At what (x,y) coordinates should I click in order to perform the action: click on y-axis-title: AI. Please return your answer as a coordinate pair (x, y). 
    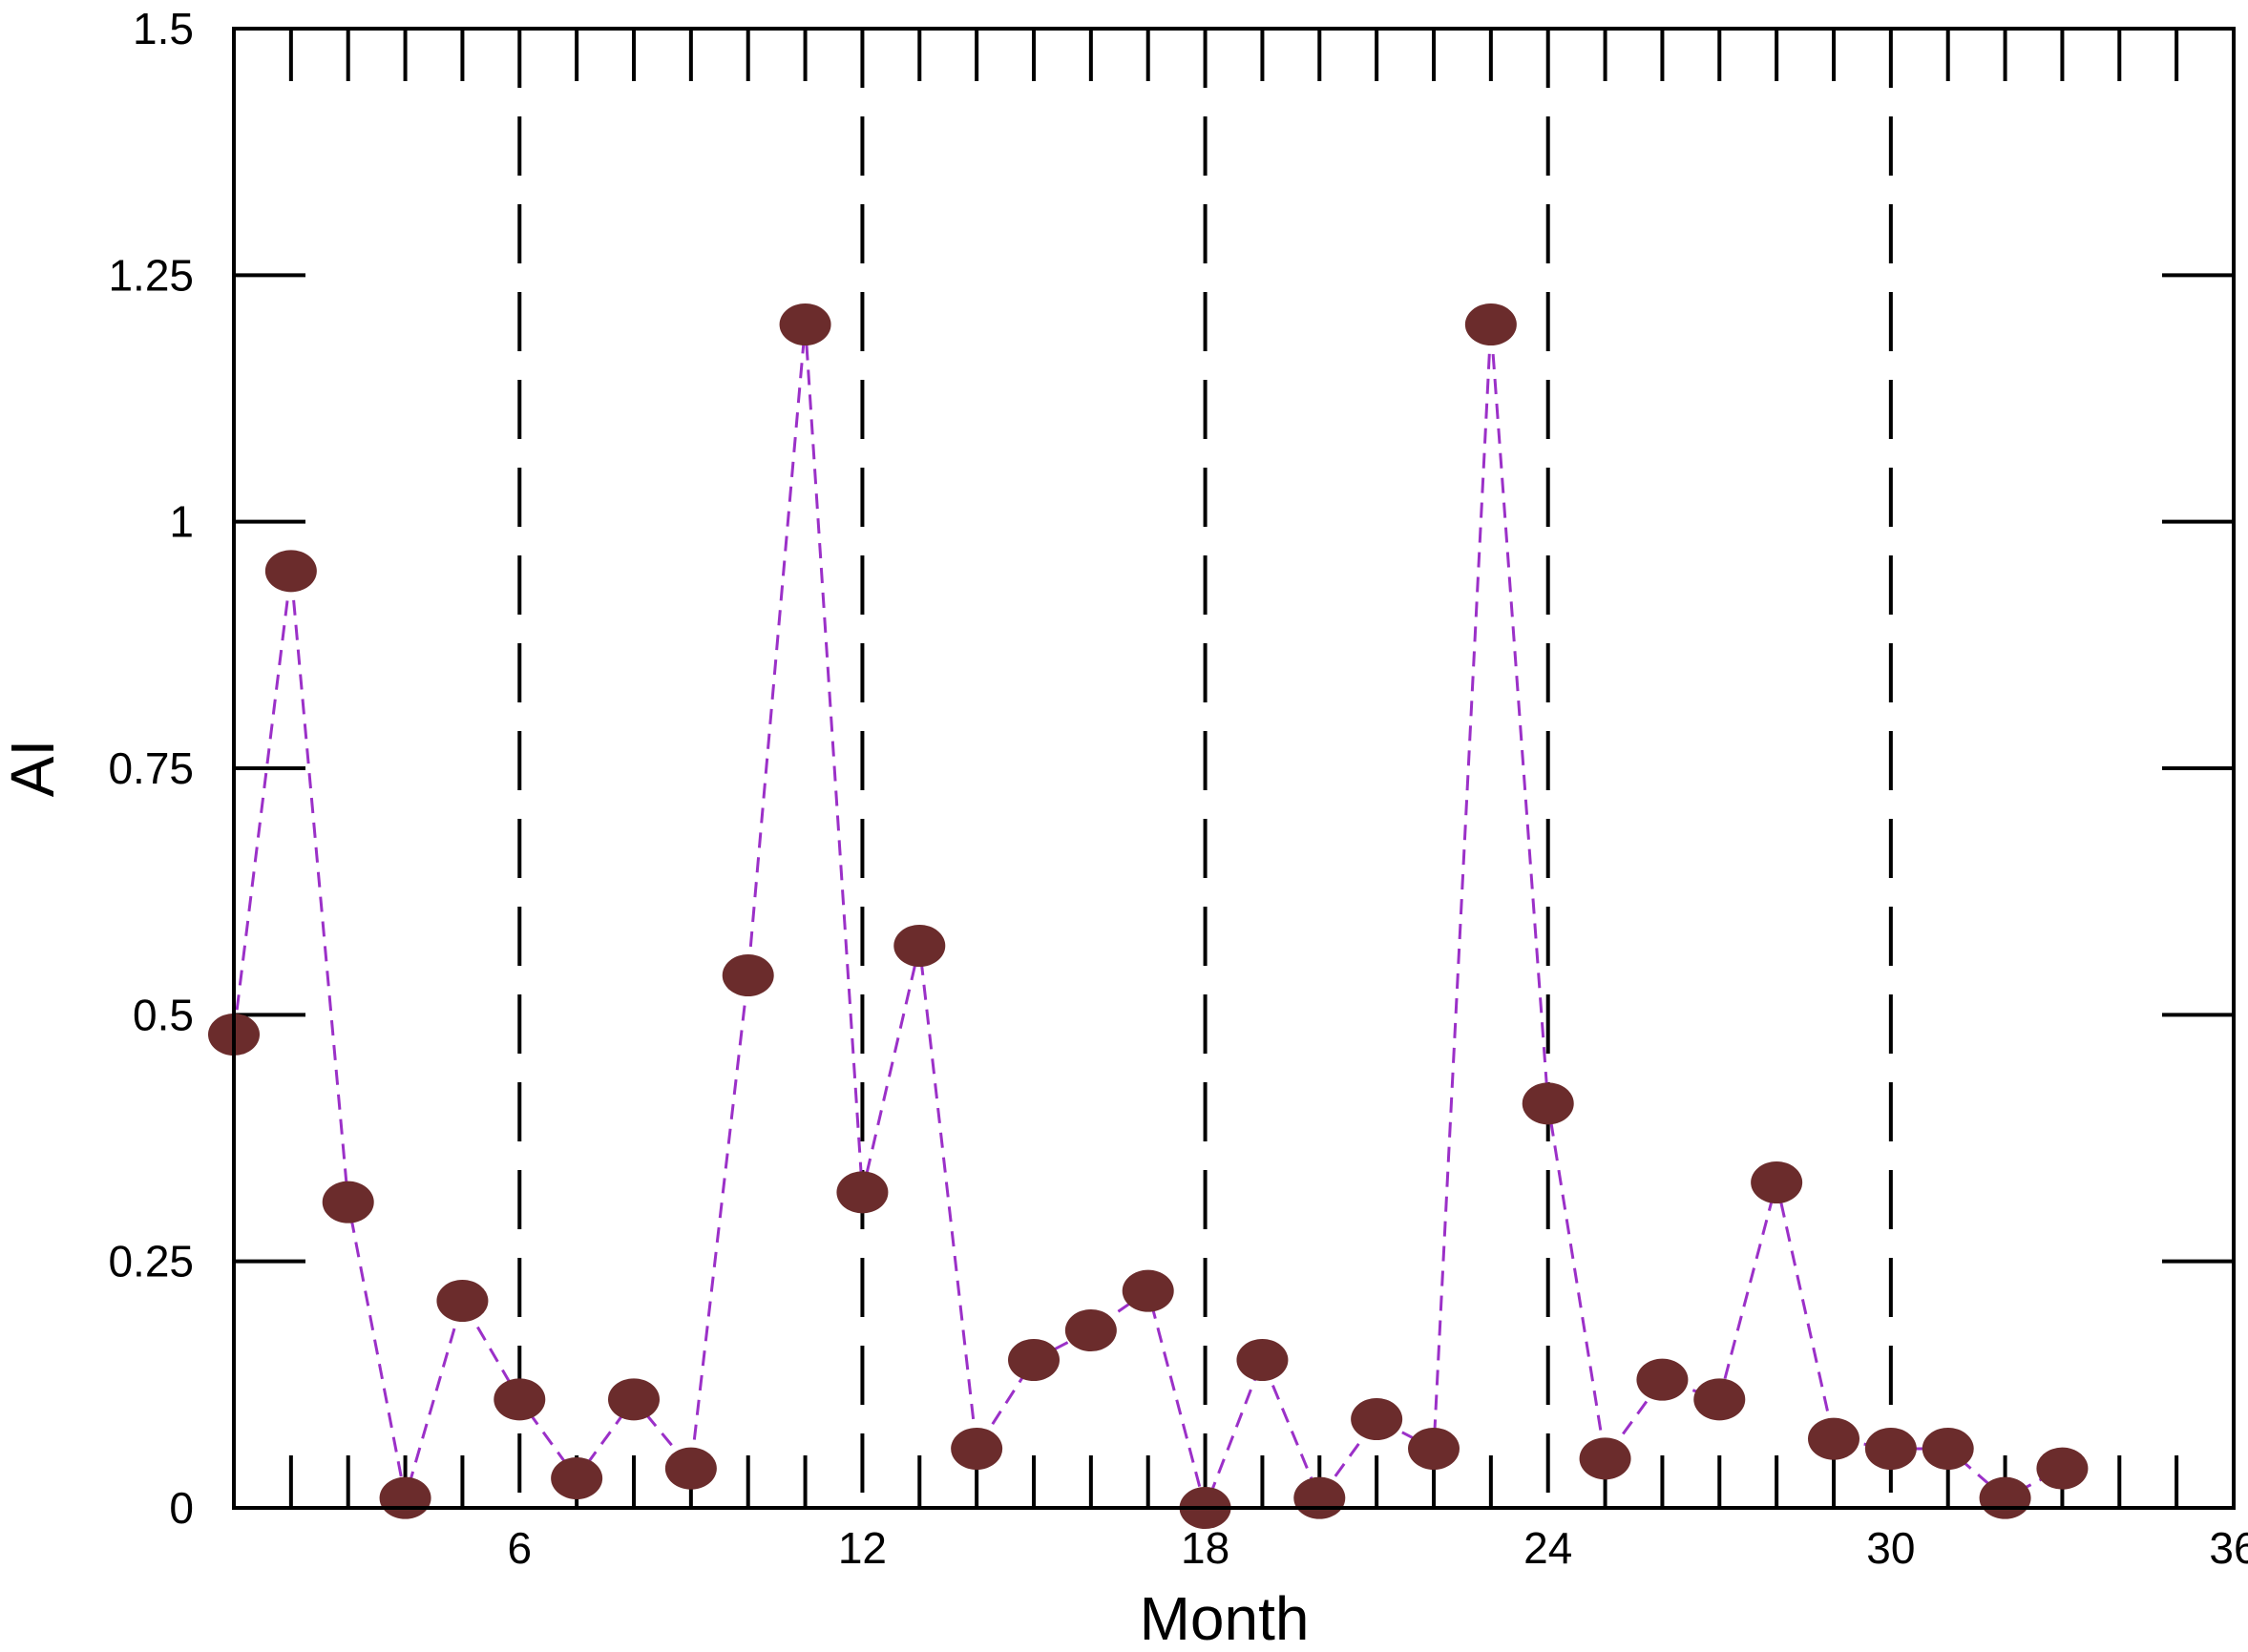
    Looking at the image, I should click on (33, 768).